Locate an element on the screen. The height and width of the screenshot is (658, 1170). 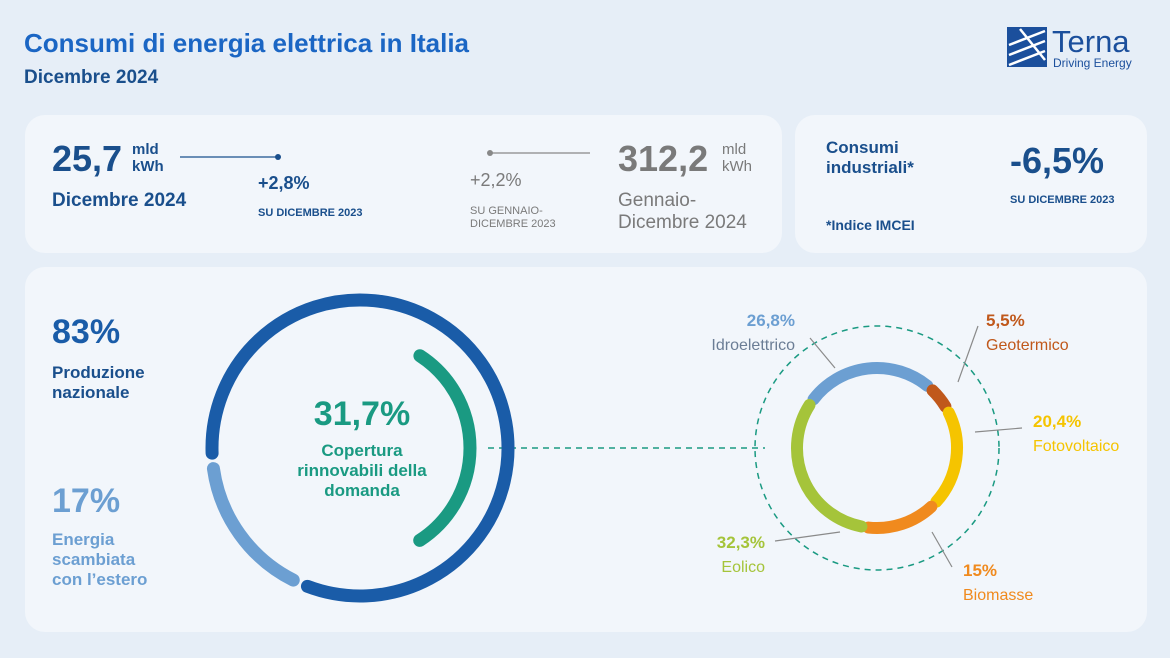
coverage-arc is located at coordinates (445, 448).